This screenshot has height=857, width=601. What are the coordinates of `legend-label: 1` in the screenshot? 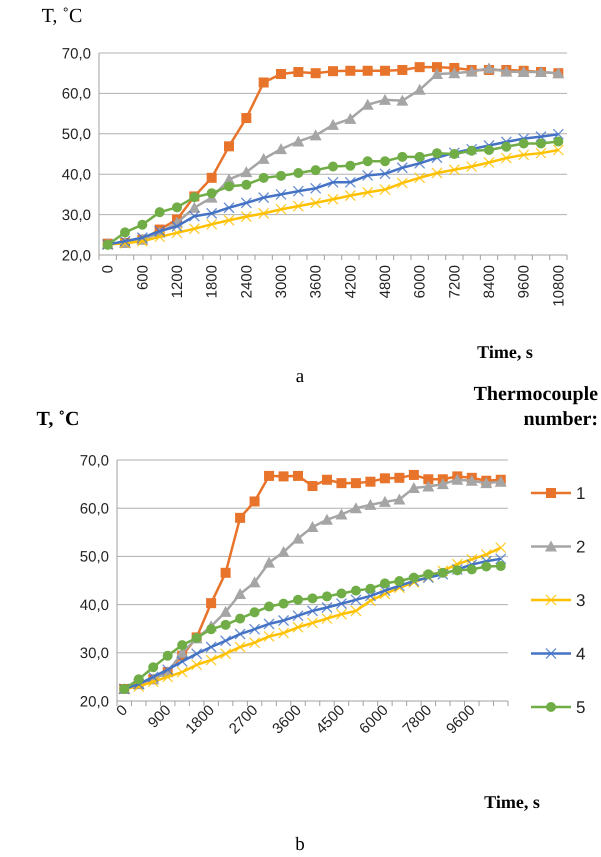 It's located at (581, 493).